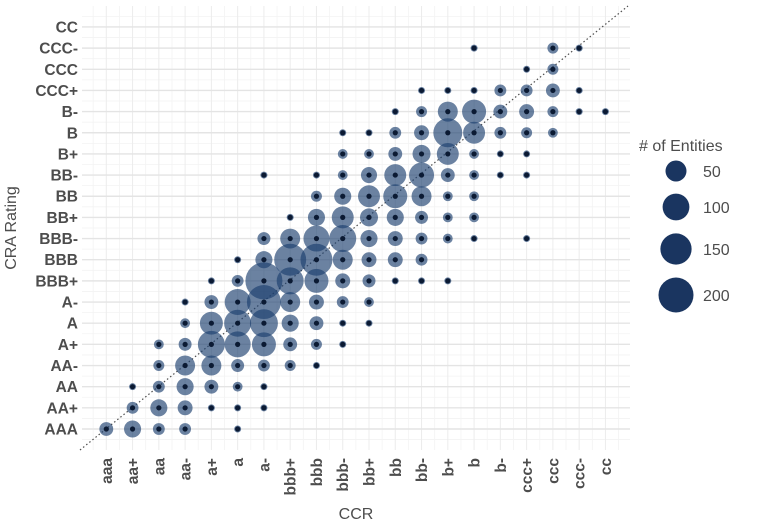  What do you see at coordinates (264, 465) in the screenshot?
I see `x-tick-label: a-` at bounding box center [264, 465].